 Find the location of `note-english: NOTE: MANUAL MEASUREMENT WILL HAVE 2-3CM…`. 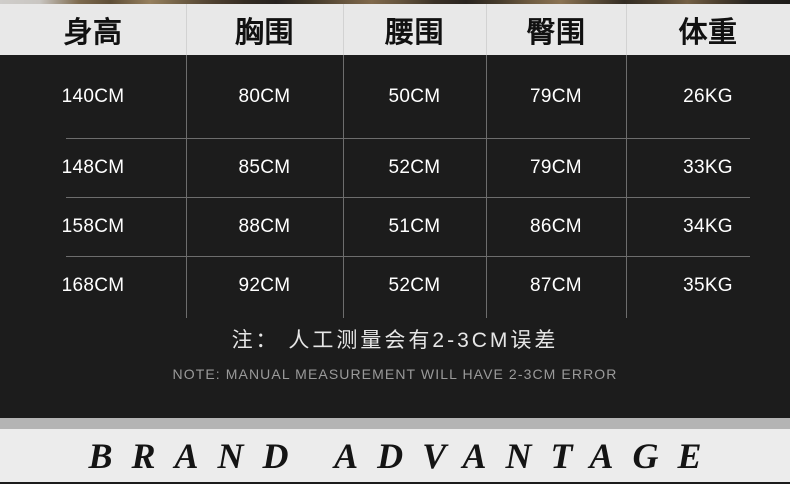

note-english: NOTE: MANUAL MEASUREMENT WILL HAVE 2-3CM… is located at coordinates (395, 374).